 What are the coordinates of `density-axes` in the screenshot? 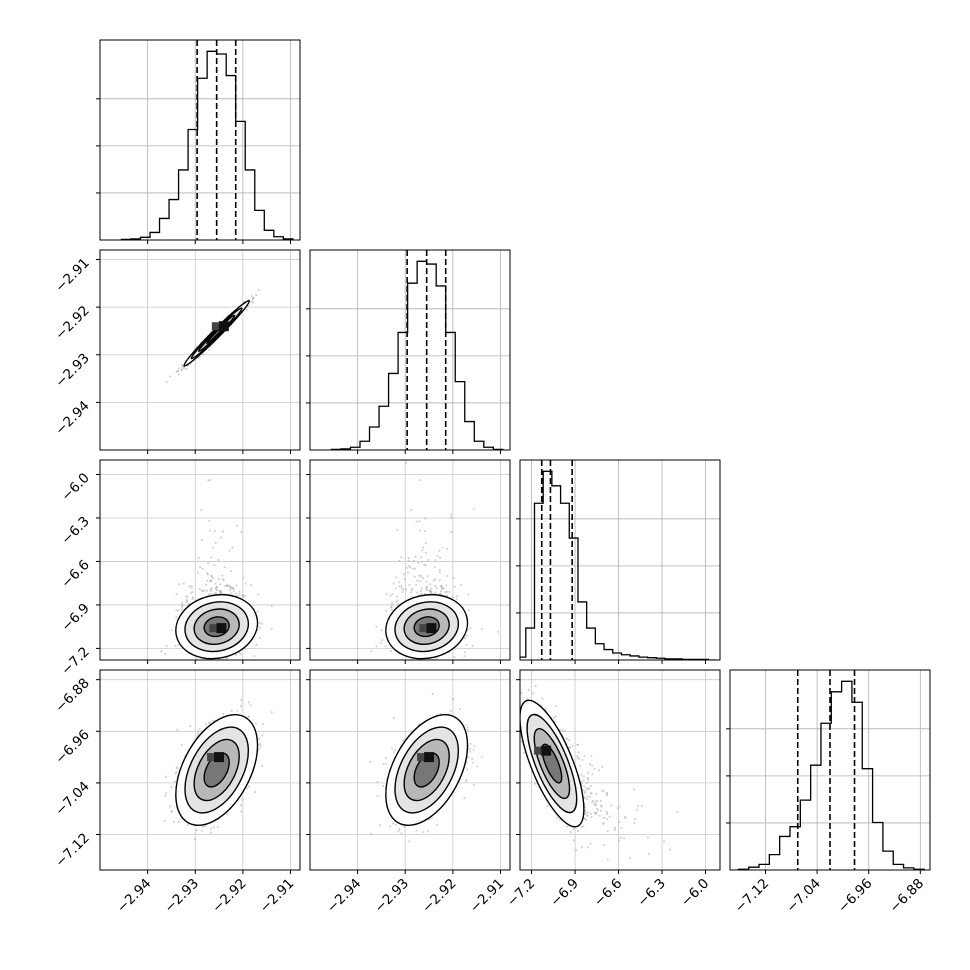 It's located at (198, 561).